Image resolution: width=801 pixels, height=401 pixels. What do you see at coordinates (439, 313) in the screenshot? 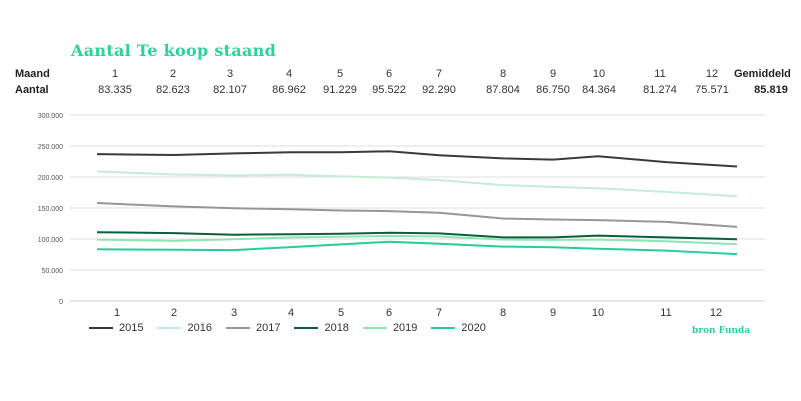
I see `x-tick-label: 7` at bounding box center [439, 313].